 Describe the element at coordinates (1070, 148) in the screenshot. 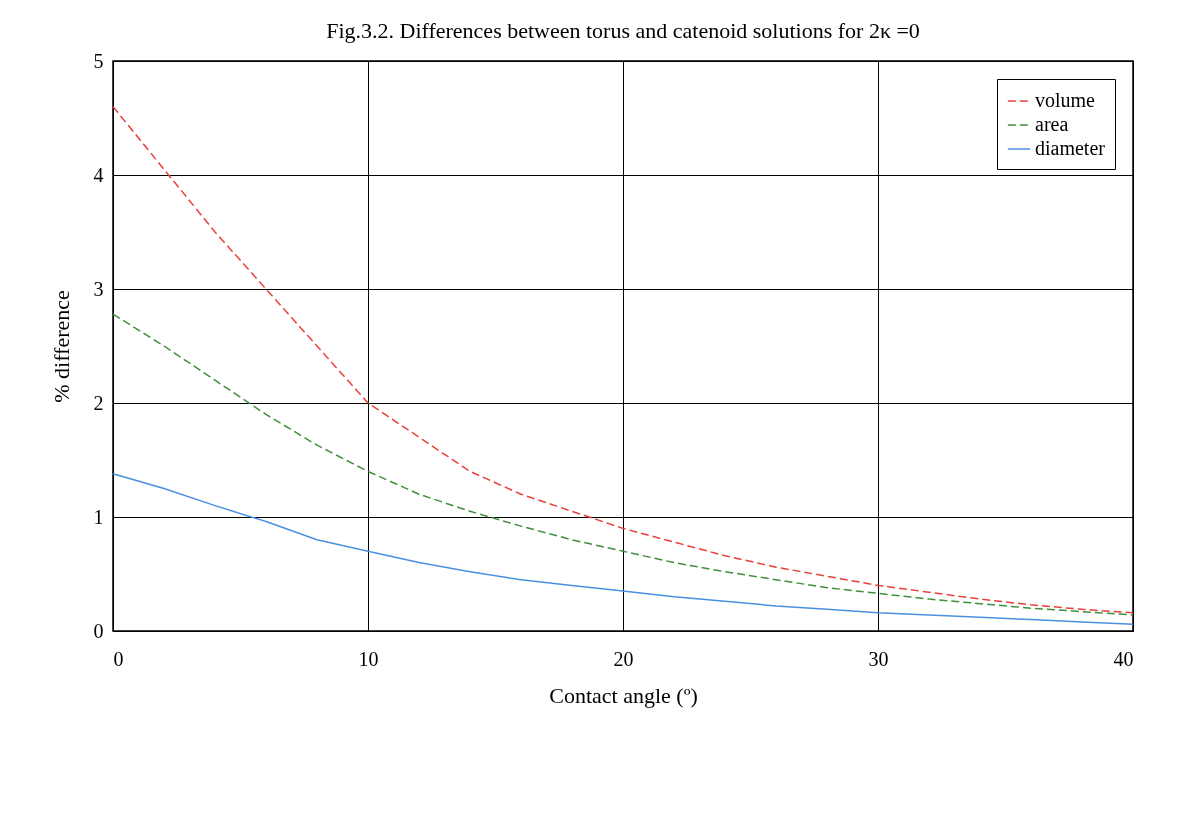

I see `legend-label: diameter` at that location.